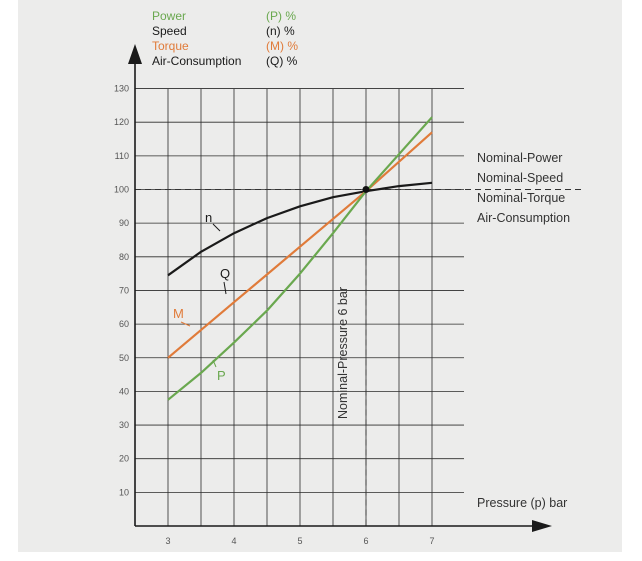 This screenshot has width=642, height=561. What do you see at coordinates (124, 459) in the screenshot?
I see `y-tick-label: 20` at bounding box center [124, 459].